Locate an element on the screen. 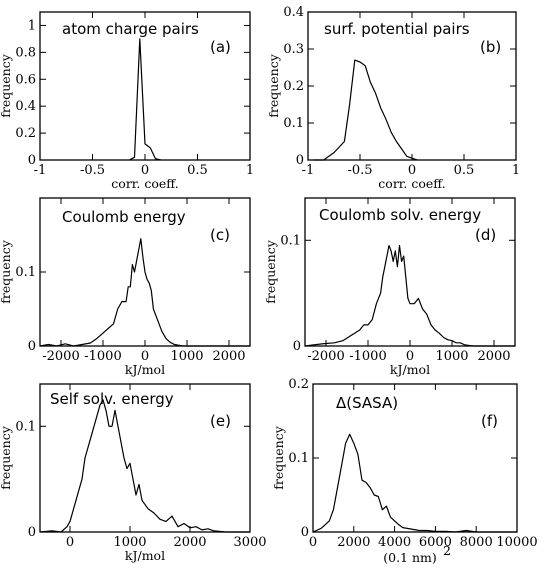  x-tick-label: 8000 is located at coordinates (476, 542).